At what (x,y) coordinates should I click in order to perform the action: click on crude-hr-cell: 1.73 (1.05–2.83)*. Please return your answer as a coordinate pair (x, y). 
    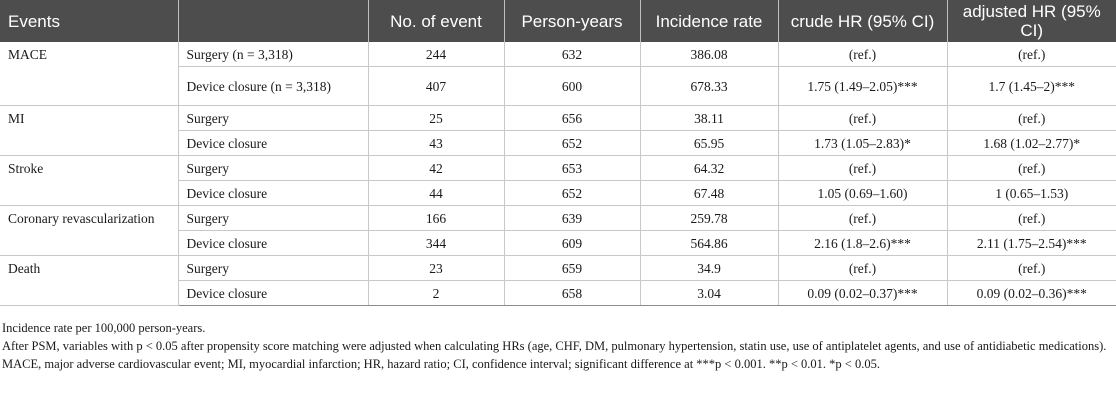
    Looking at the image, I should click on (863, 143).